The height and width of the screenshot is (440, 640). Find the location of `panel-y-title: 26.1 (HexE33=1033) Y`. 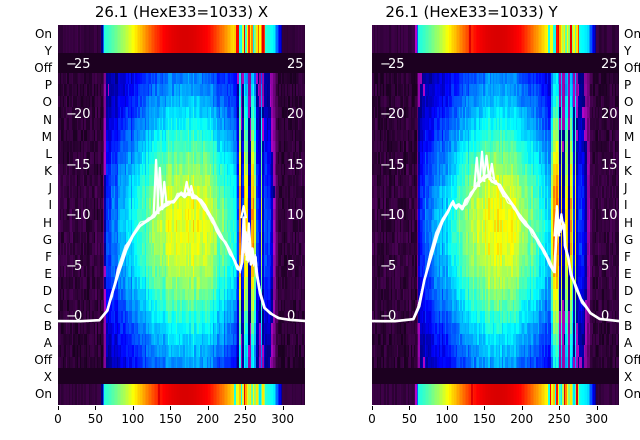

panel-y-title: 26.1 (HexE33=1033) Y is located at coordinates (471, 12).